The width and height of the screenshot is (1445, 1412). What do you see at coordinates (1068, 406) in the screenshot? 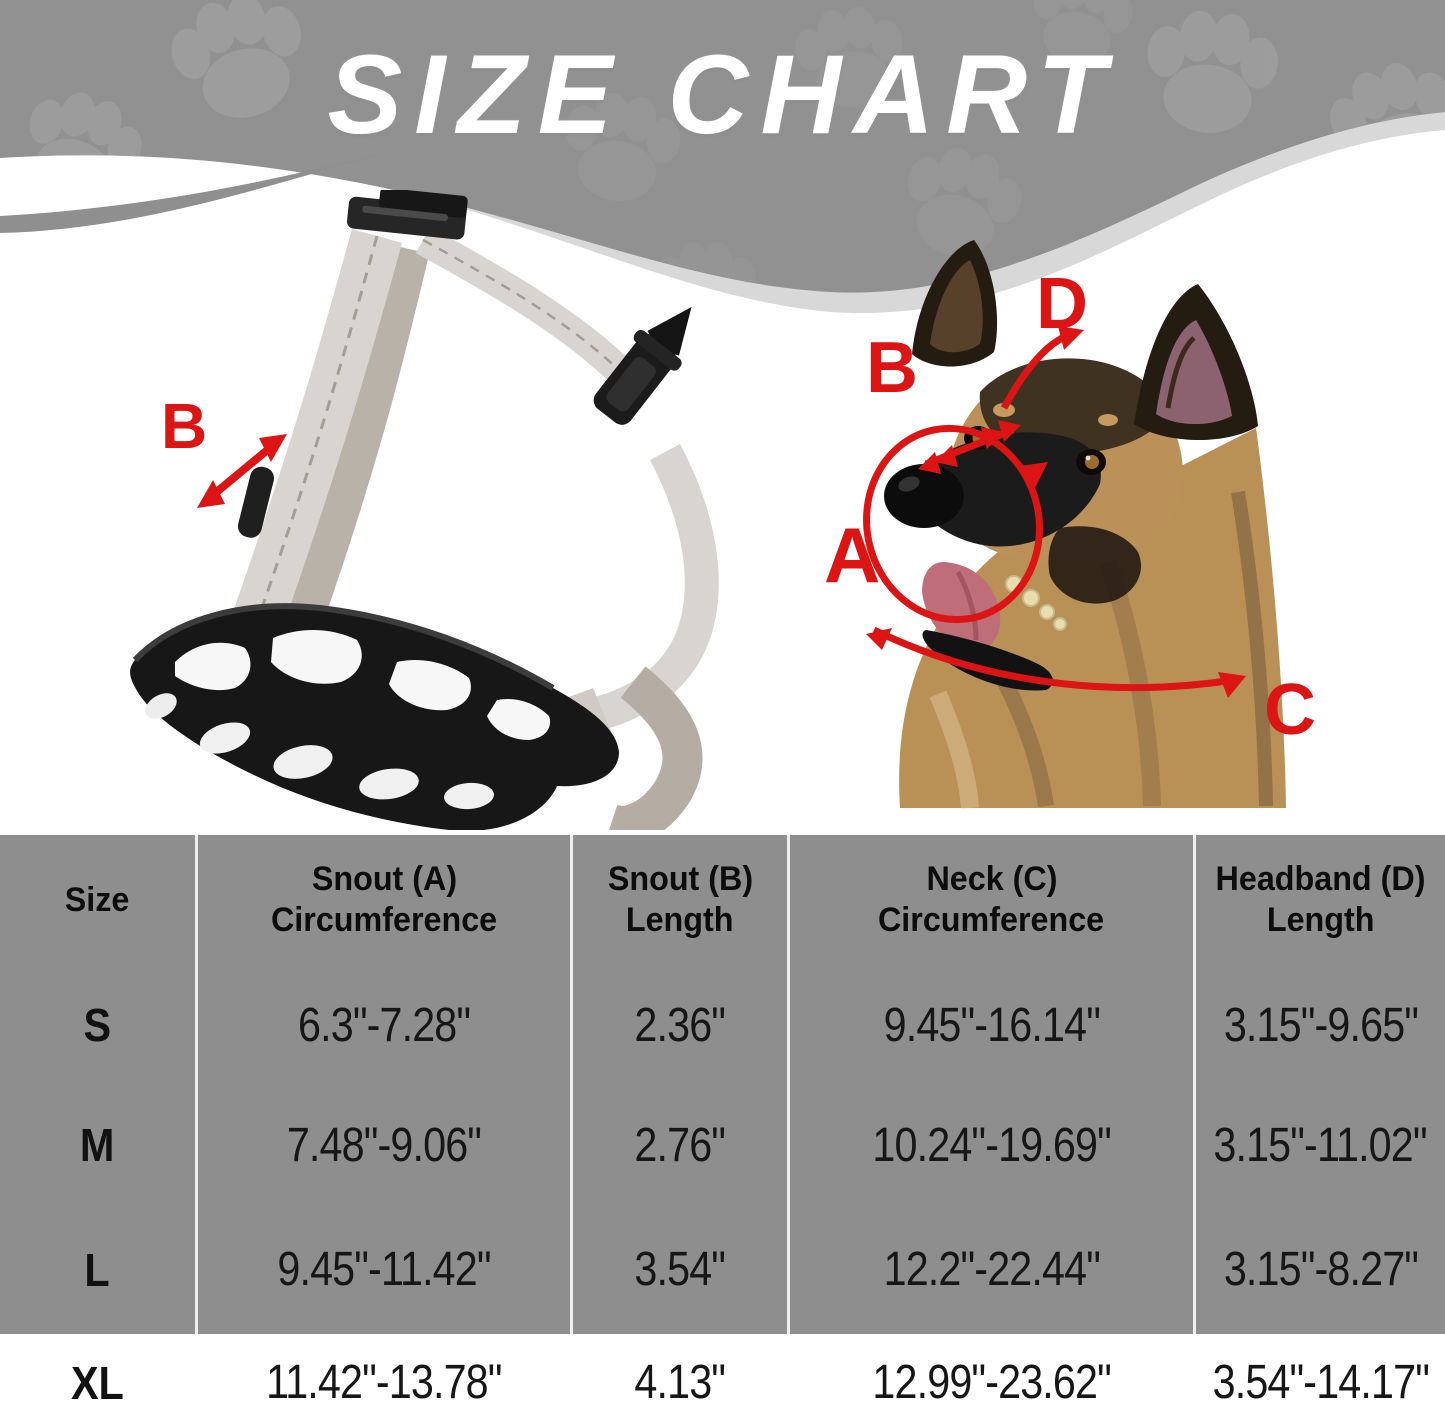
I see `dog-forehead` at bounding box center [1068, 406].